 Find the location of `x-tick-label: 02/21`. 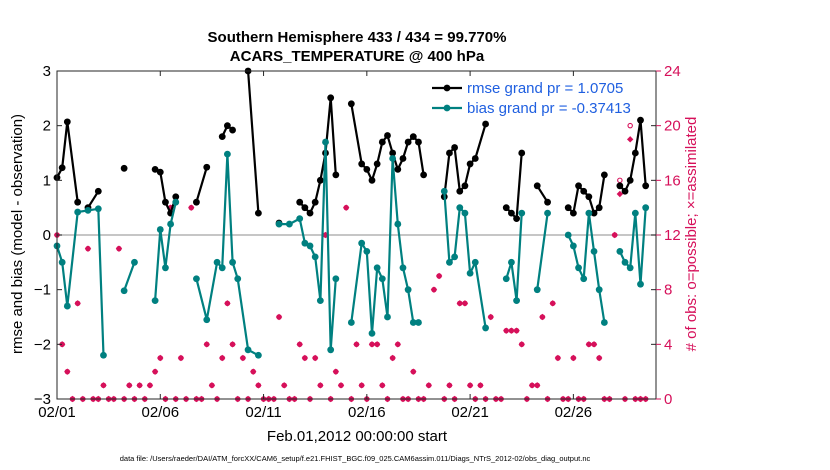

x-tick-label: 02/21 is located at coordinates (470, 412).